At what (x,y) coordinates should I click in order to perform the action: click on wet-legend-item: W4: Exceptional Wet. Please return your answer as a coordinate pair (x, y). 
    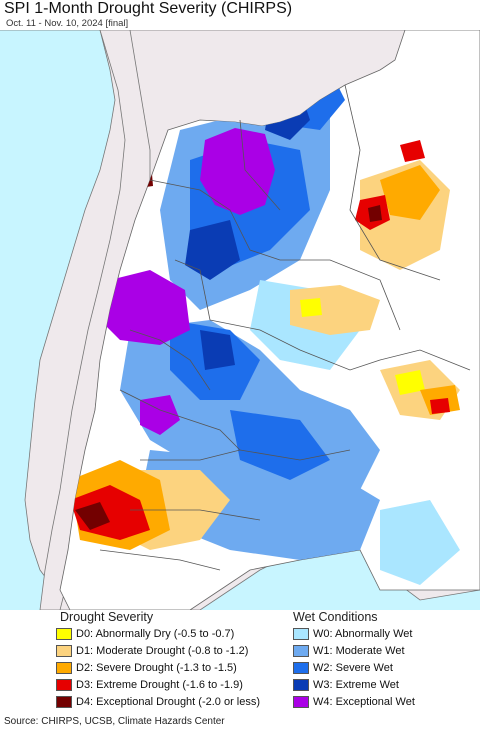
    Looking at the image, I should click on (354, 702).